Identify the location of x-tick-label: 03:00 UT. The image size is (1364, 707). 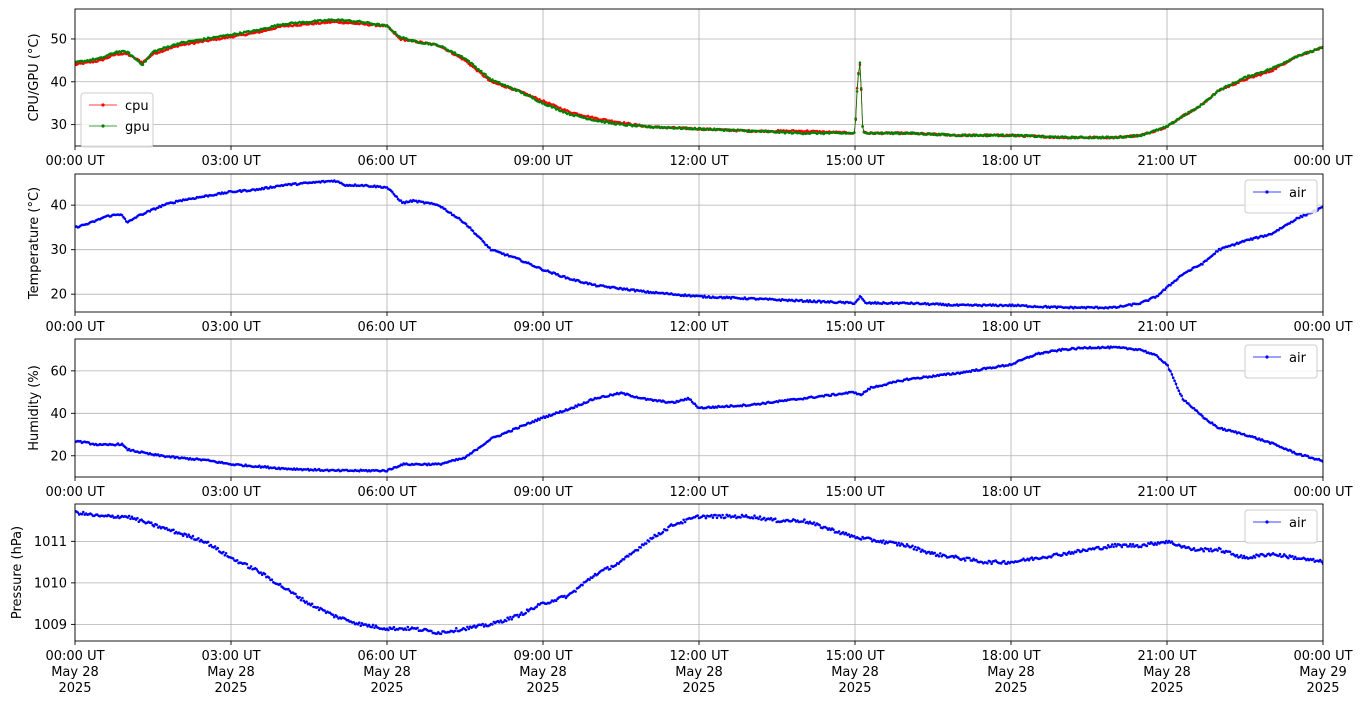
(230, 492).